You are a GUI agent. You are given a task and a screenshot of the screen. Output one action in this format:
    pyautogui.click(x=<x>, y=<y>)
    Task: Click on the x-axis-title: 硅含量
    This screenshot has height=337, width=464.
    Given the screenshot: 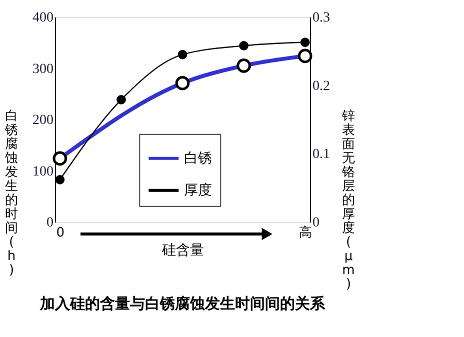 What is the action you would take?
    pyautogui.click(x=182, y=250)
    